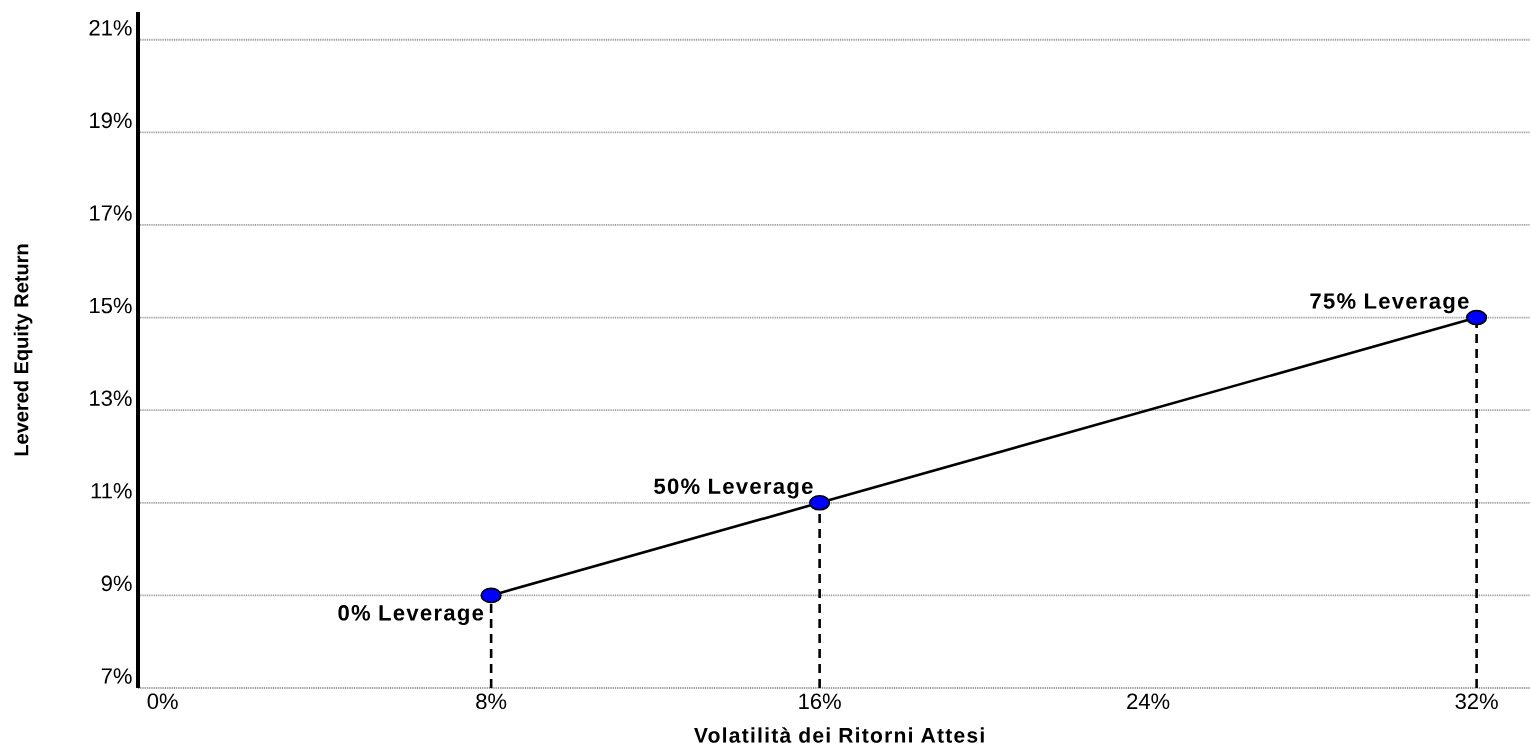  Describe the element at coordinates (111, 398) in the screenshot. I see `y-tick-label: 13%` at that location.